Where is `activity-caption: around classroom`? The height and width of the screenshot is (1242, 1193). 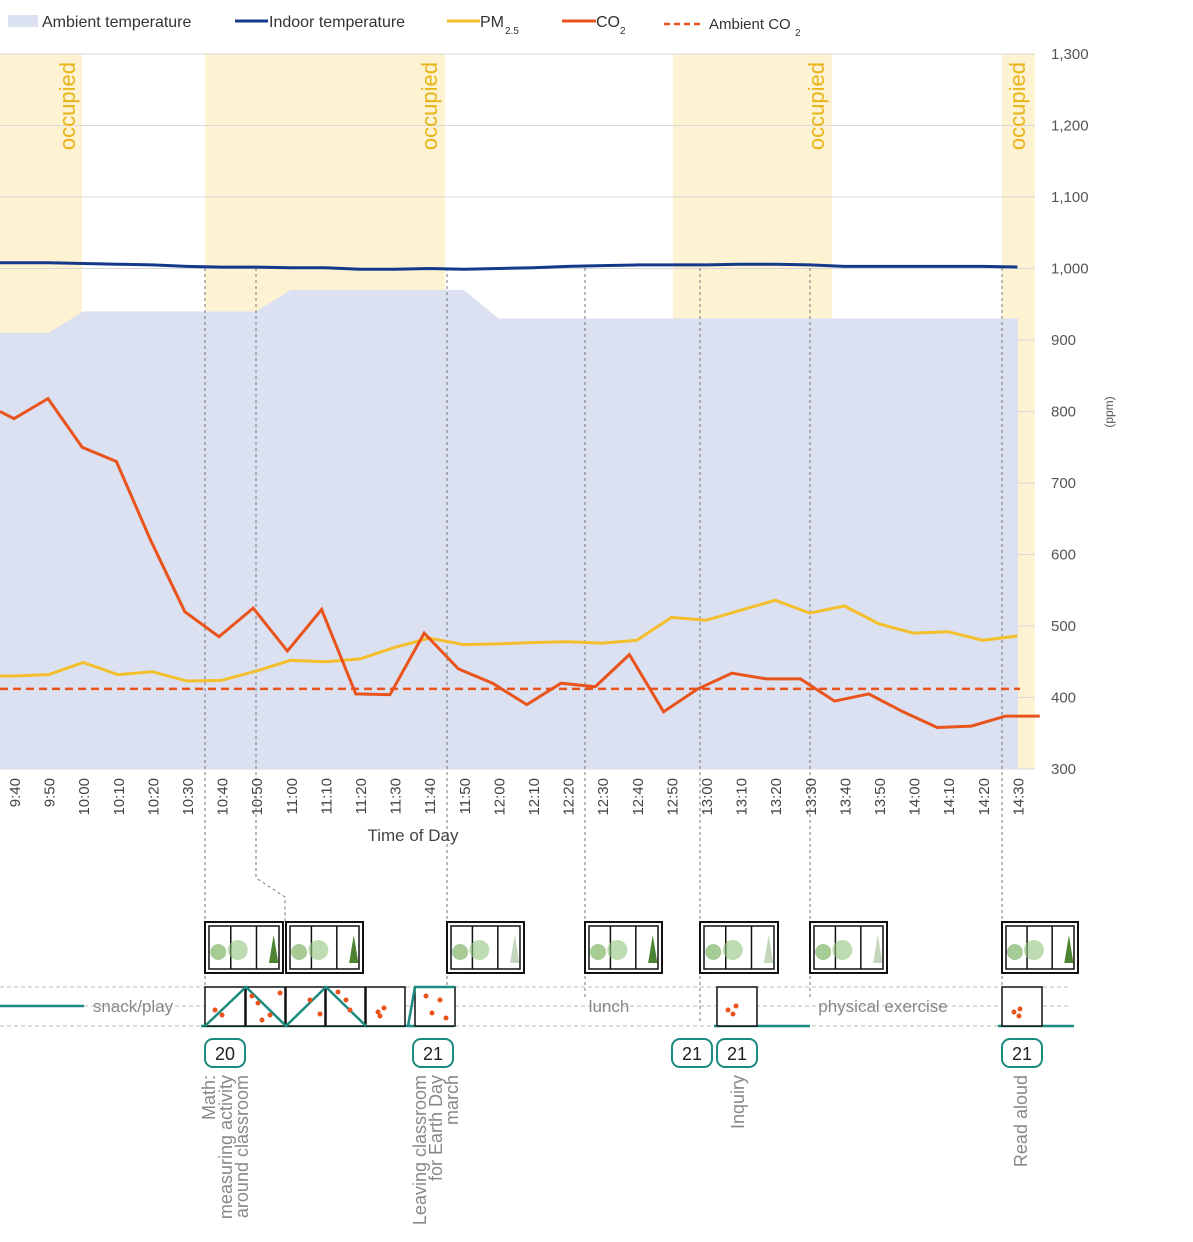 activity-caption: around classroom is located at coordinates (242, 1146).